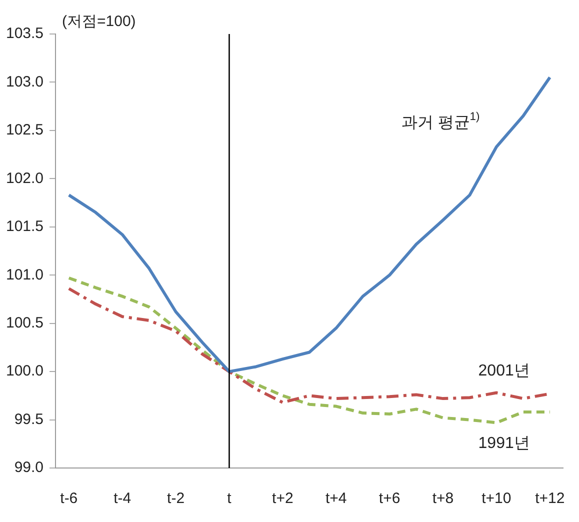 The height and width of the screenshot is (522, 579). What do you see at coordinates (25, 371) in the screenshot?
I see `y-tick-label: 100.0` at bounding box center [25, 371].